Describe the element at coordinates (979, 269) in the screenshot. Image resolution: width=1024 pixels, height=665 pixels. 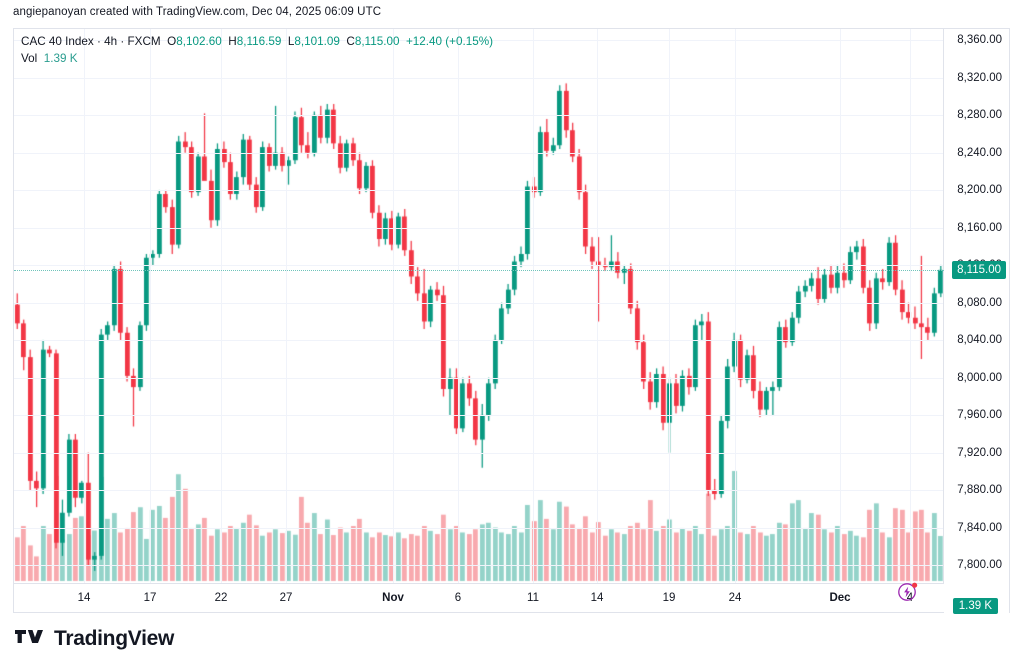
I see `current-price-tag: 8,115.00` at that location.